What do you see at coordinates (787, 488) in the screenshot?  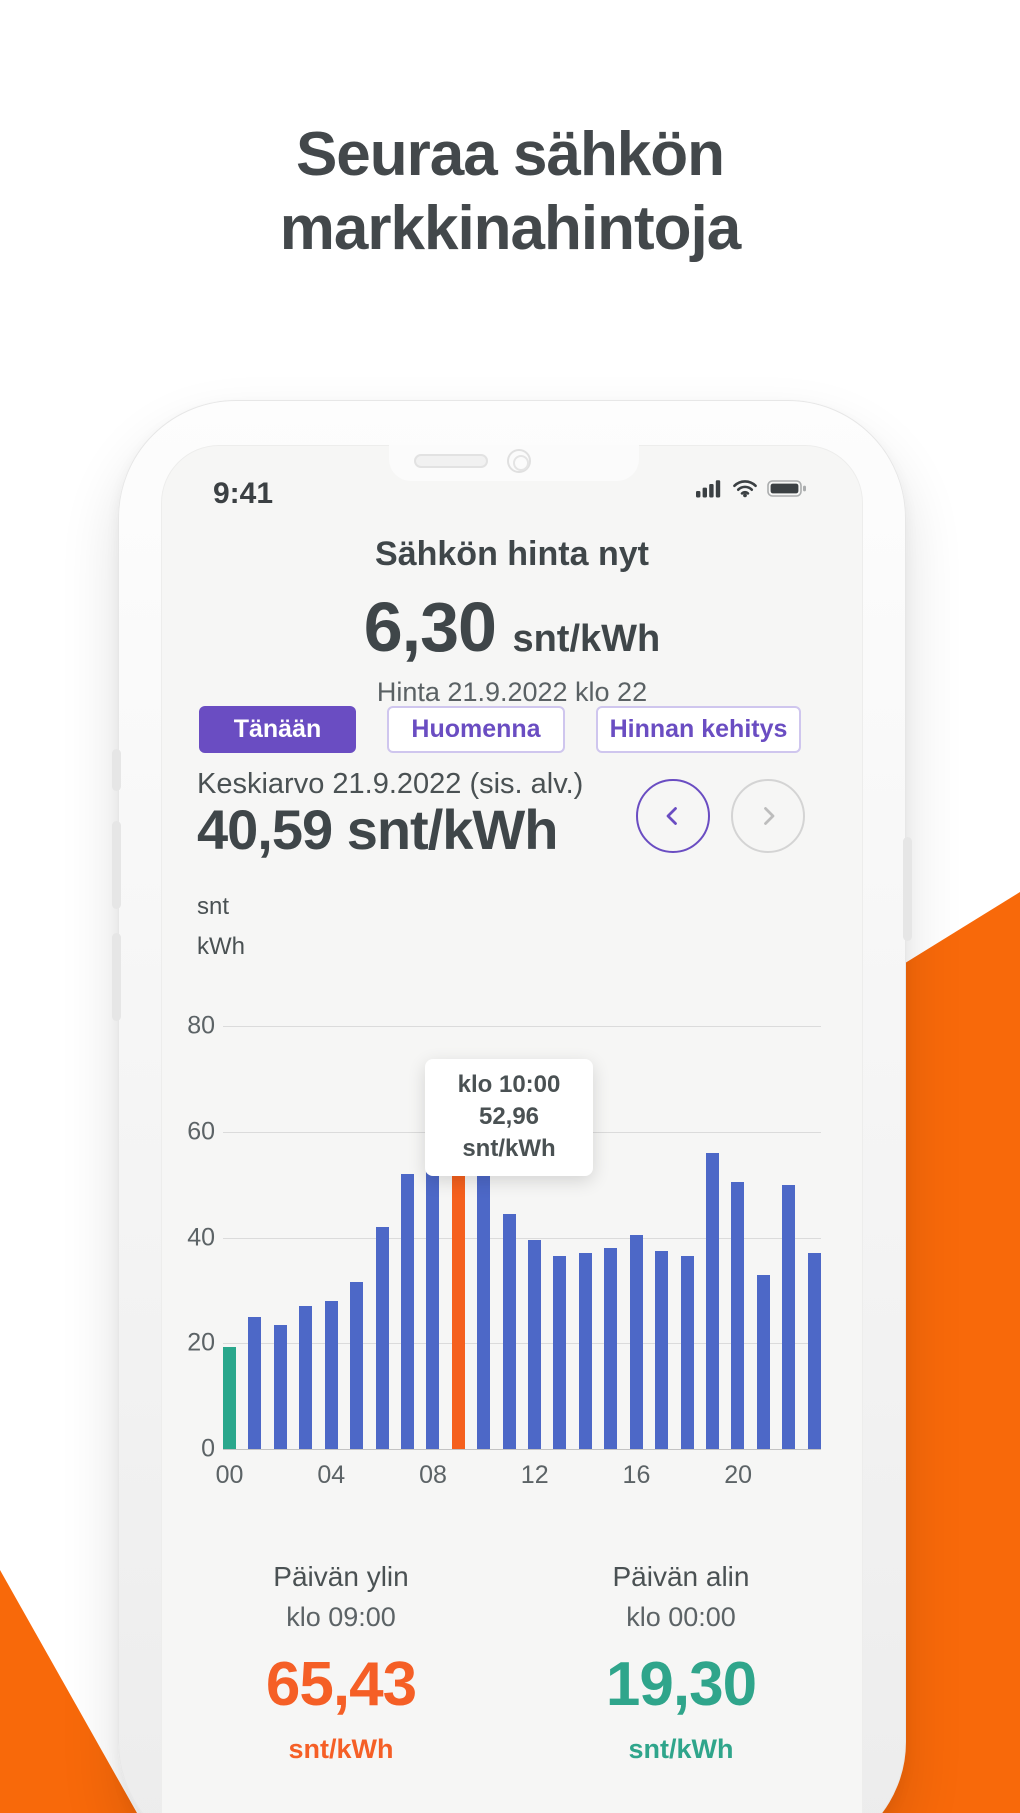 I see `battery-icon` at bounding box center [787, 488].